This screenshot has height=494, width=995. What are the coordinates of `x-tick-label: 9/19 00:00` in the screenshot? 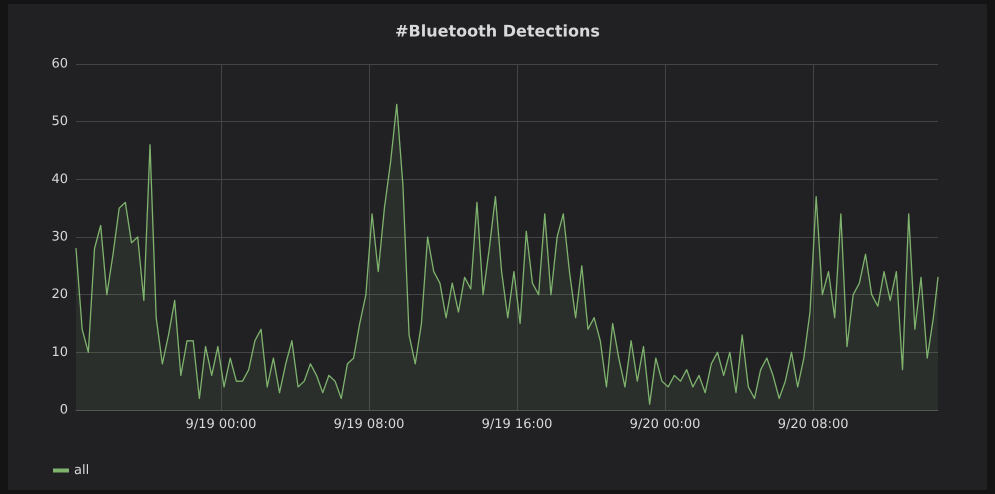 It's located at (221, 424).